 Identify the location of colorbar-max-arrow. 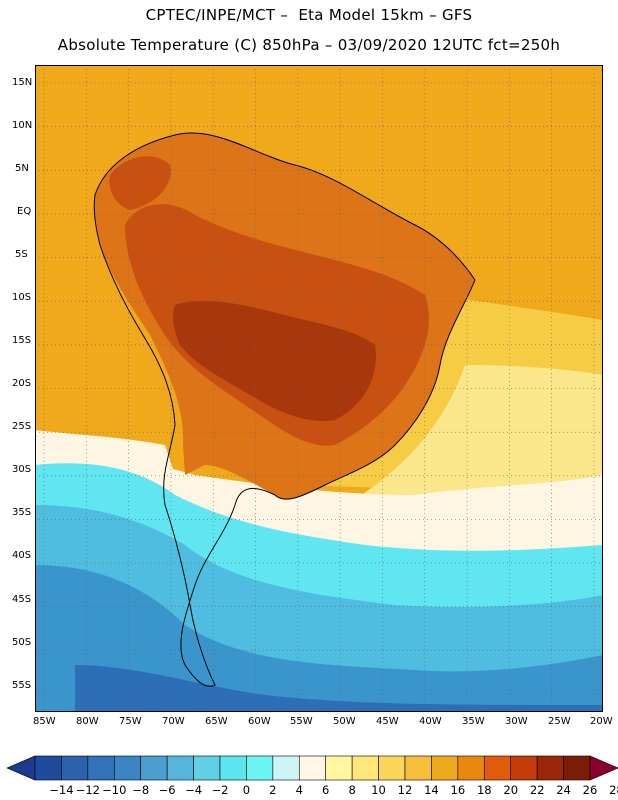
(603, 768).